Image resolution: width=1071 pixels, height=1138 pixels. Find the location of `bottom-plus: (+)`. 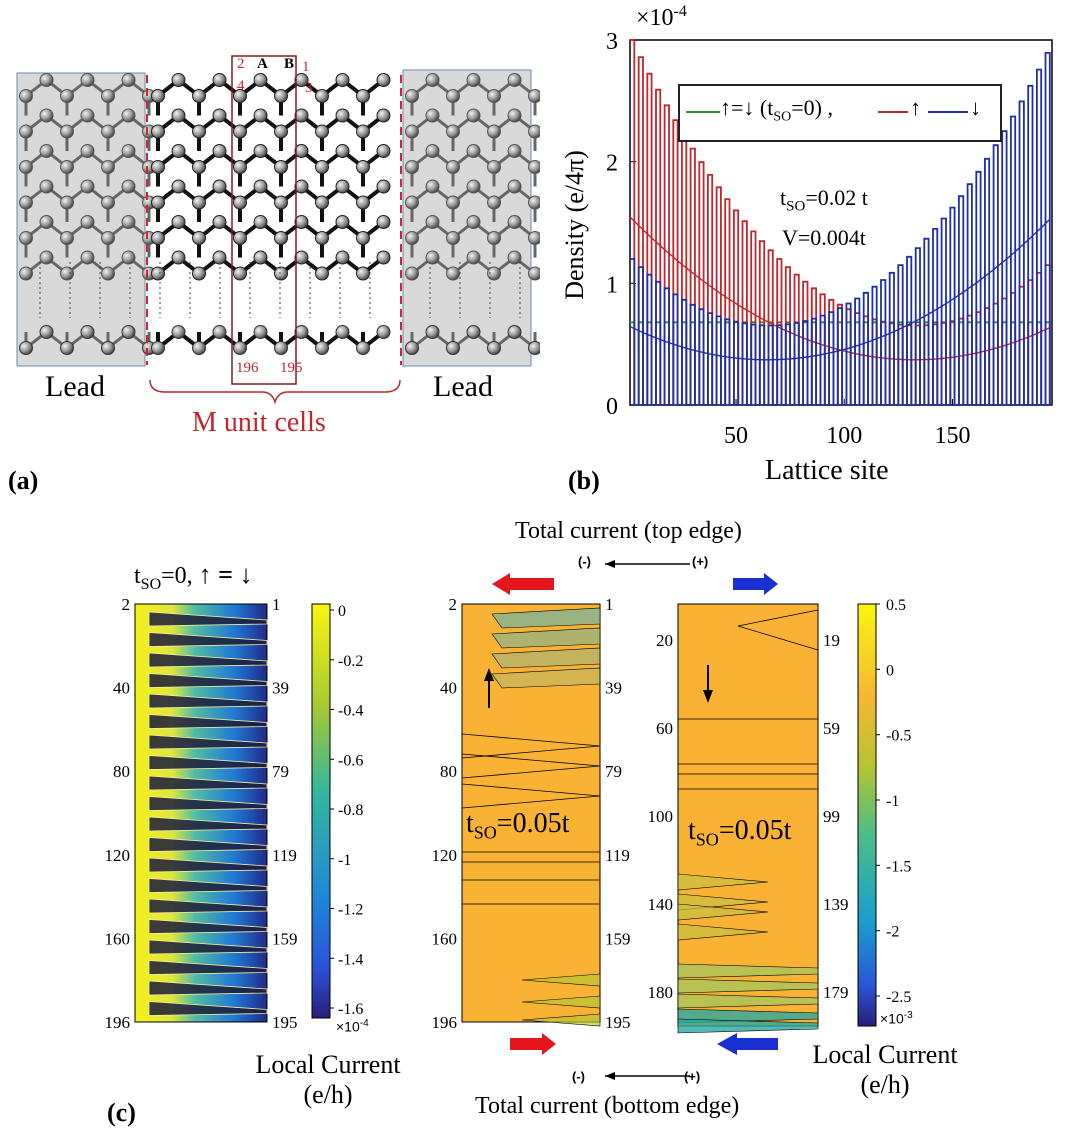

bottom-plus: (+) is located at coordinates (692, 1076).